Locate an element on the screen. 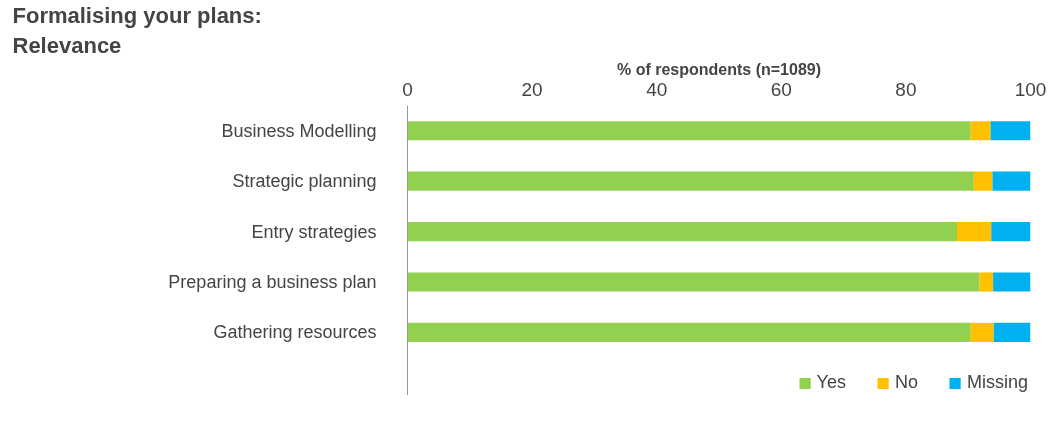  x-tick-label: 40 is located at coordinates (657, 89).